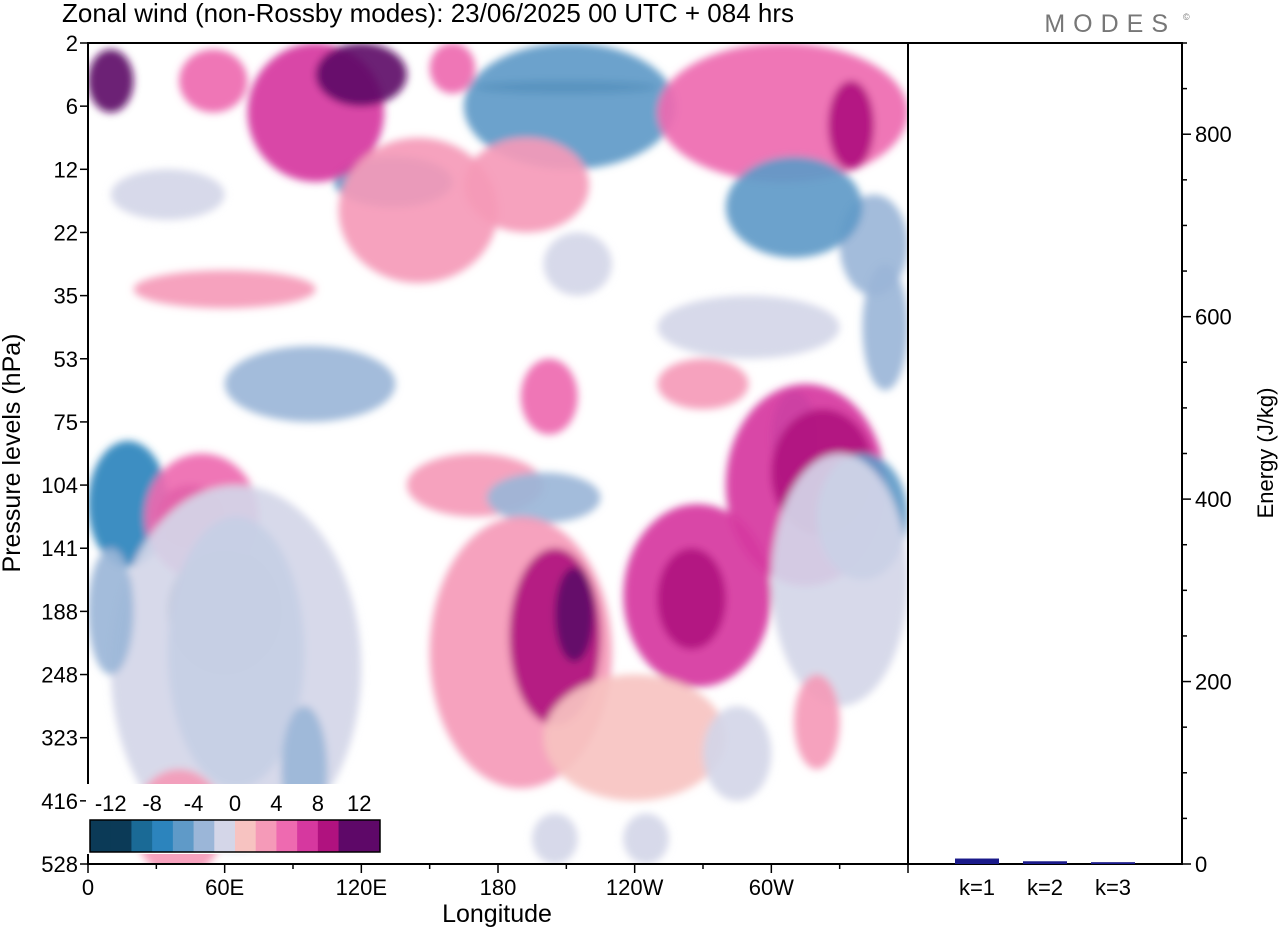 Image resolution: width=1280 pixels, height=935 pixels. Describe the element at coordinates (1213, 682) in the screenshot. I see `energy-tick-label: 200` at that location.